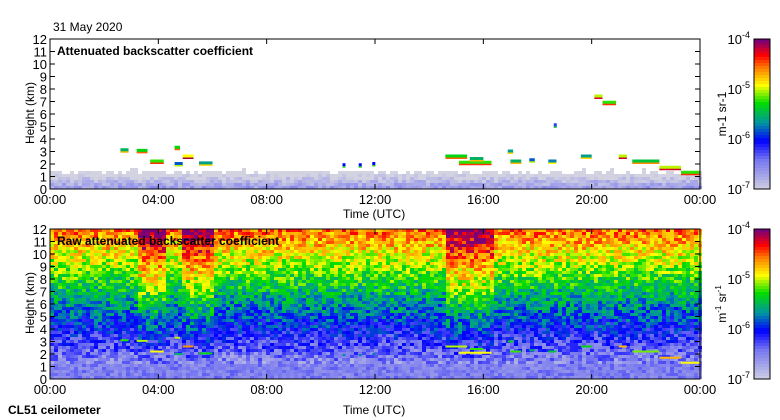 The height and width of the screenshot is (420, 780). I want to click on x-tick-label: 04:00, so click(158, 199).